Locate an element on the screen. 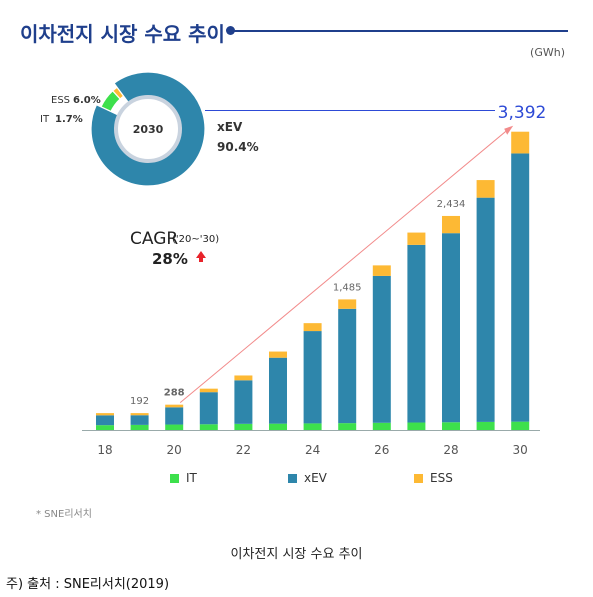 This screenshot has height=597, width=593. donut-label-value: 6.0% is located at coordinates (87, 100).